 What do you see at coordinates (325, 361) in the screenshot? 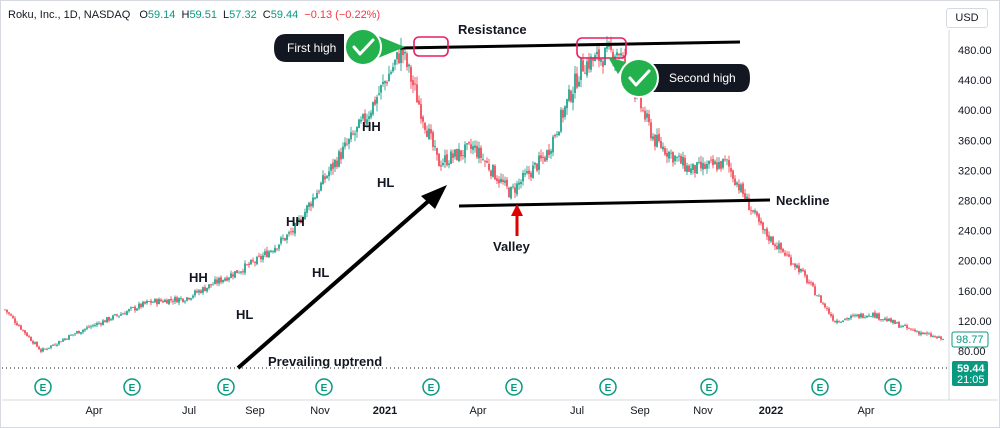
I see `prevailing-uptrend-label: Prevailing uptrend` at bounding box center [325, 361].